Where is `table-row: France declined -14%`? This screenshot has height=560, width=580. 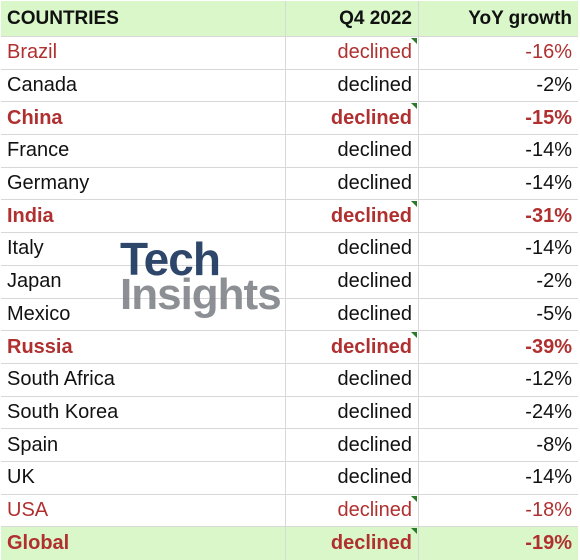
table-row: France declined -14% is located at coordinates (289, 151).